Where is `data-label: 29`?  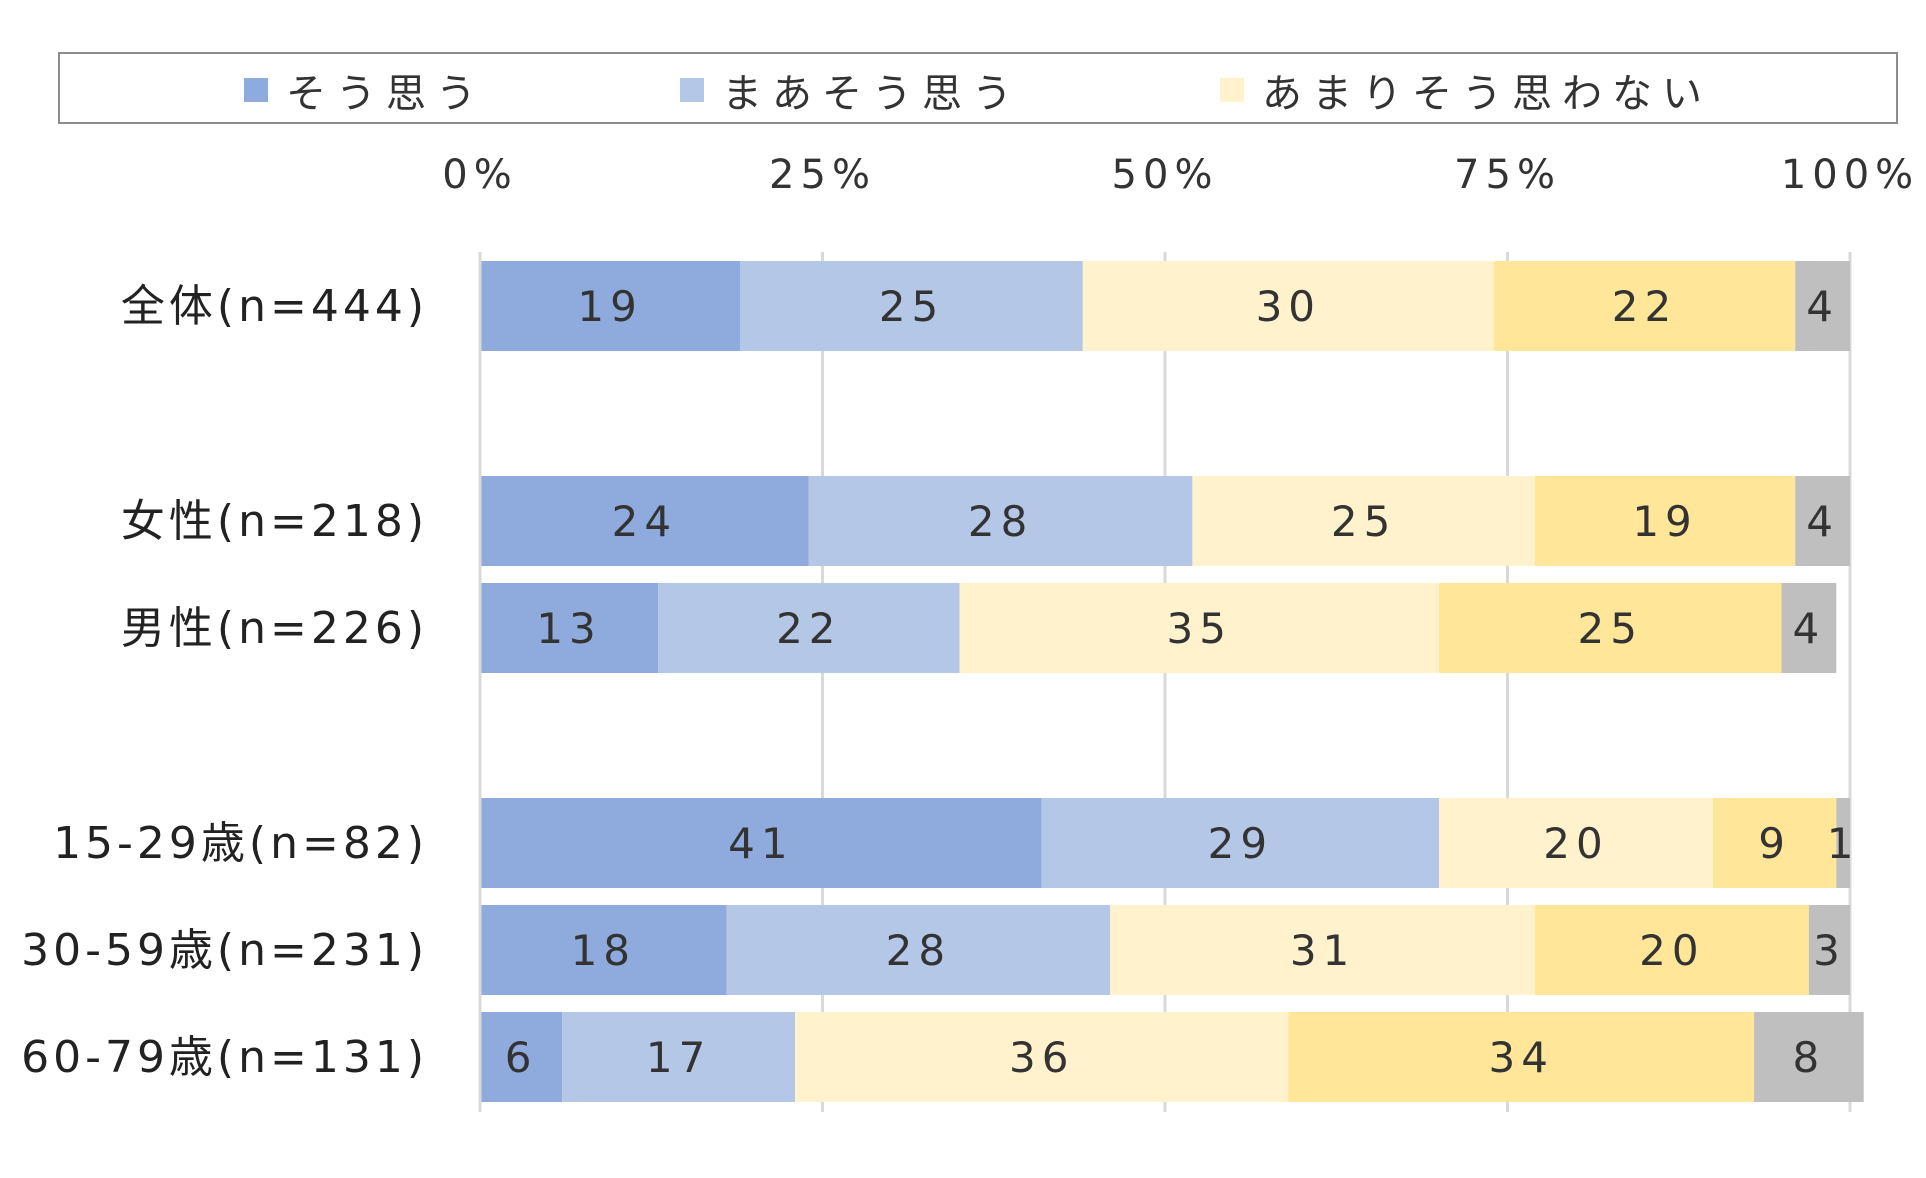 data-label: 29 is located at coordinates (1240, 843).